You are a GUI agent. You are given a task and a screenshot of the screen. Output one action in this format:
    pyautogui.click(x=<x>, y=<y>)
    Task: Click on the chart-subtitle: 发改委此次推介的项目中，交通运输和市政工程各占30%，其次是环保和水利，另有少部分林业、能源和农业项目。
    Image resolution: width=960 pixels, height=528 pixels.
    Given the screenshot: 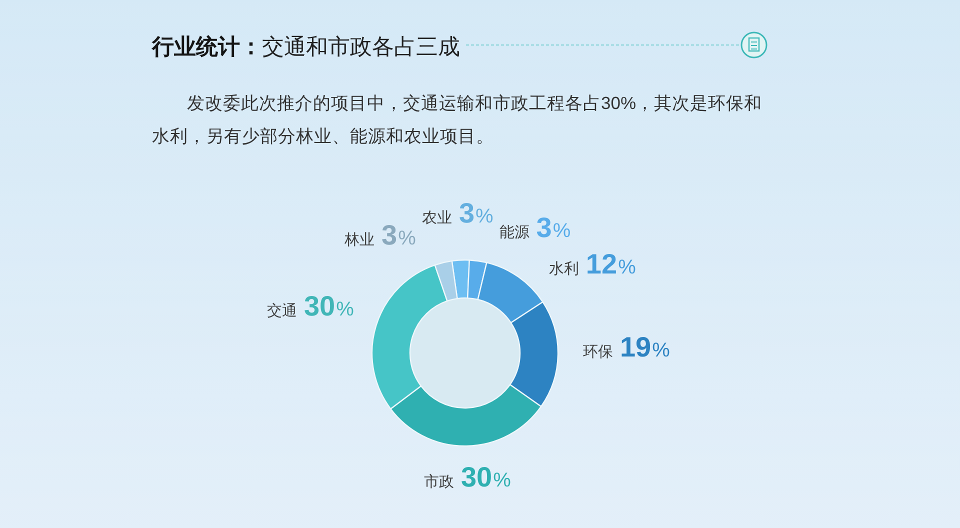 What is the action you would take?
    pyautogui.click(x=457, y=119)
    